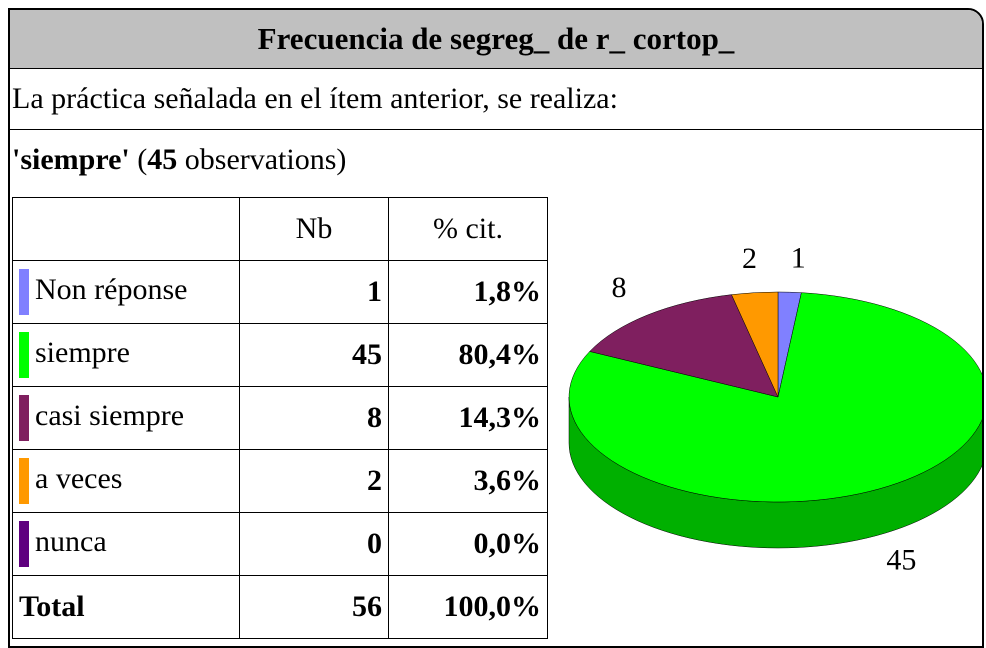 The width and height of the screenshot is (986, 648). I want to click on pct-cell: 3,6%, so click(468, 481).